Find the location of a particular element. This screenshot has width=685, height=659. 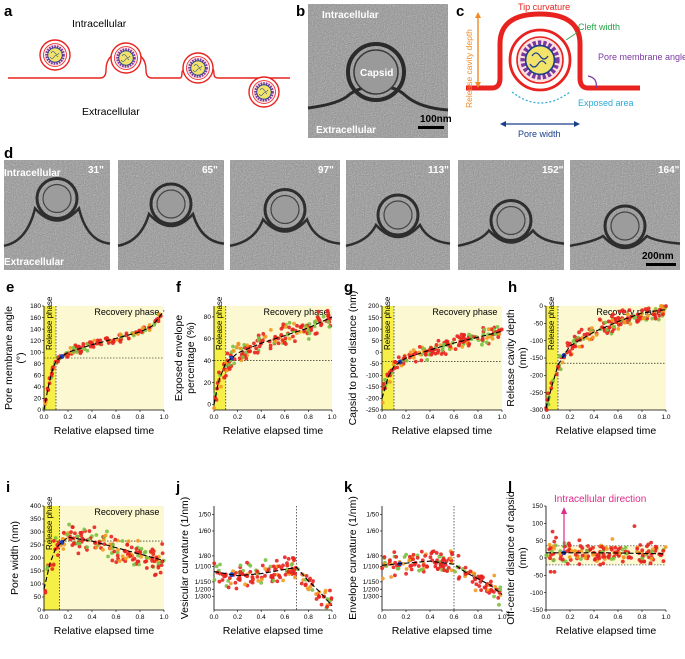

y-axis-label: Pore width (nm) is located at coordinates (15, 558).